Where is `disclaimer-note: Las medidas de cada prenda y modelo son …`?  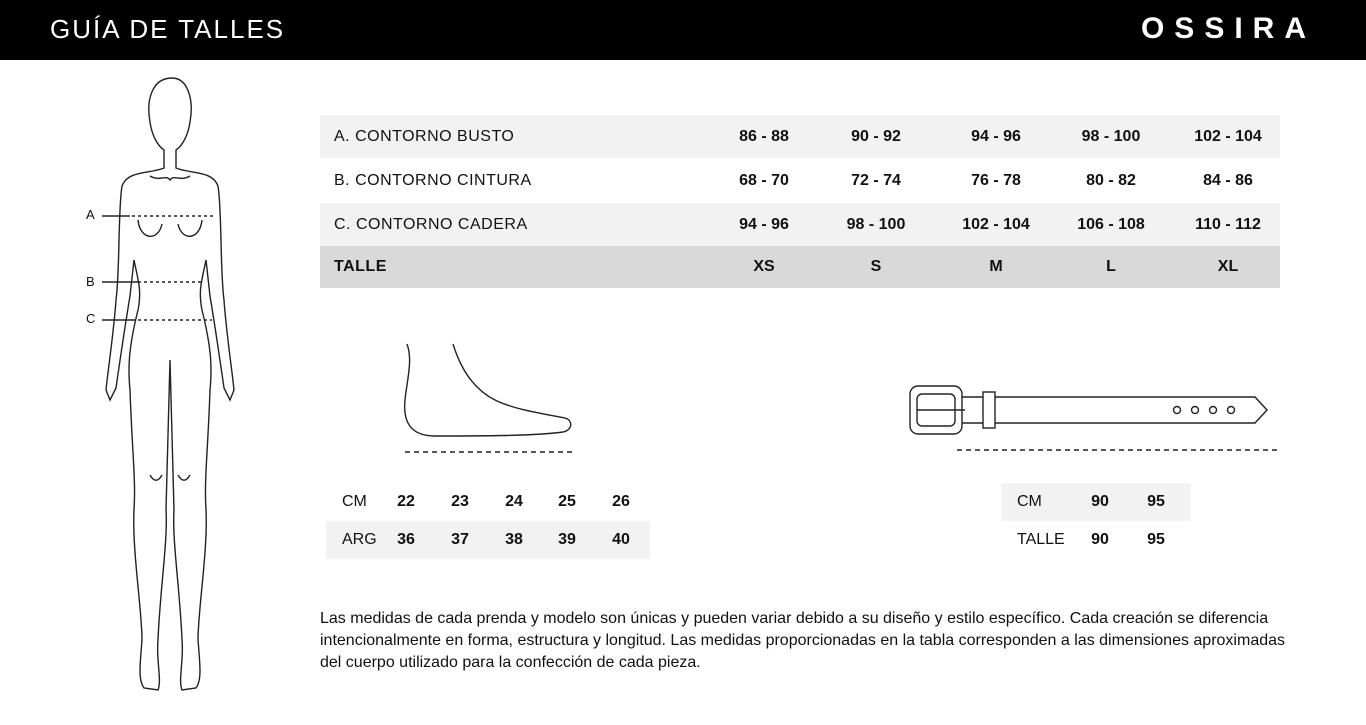 disclaimer-note: Las medidas de cada prenda y modelo son … is located at coordinates (803, 640).